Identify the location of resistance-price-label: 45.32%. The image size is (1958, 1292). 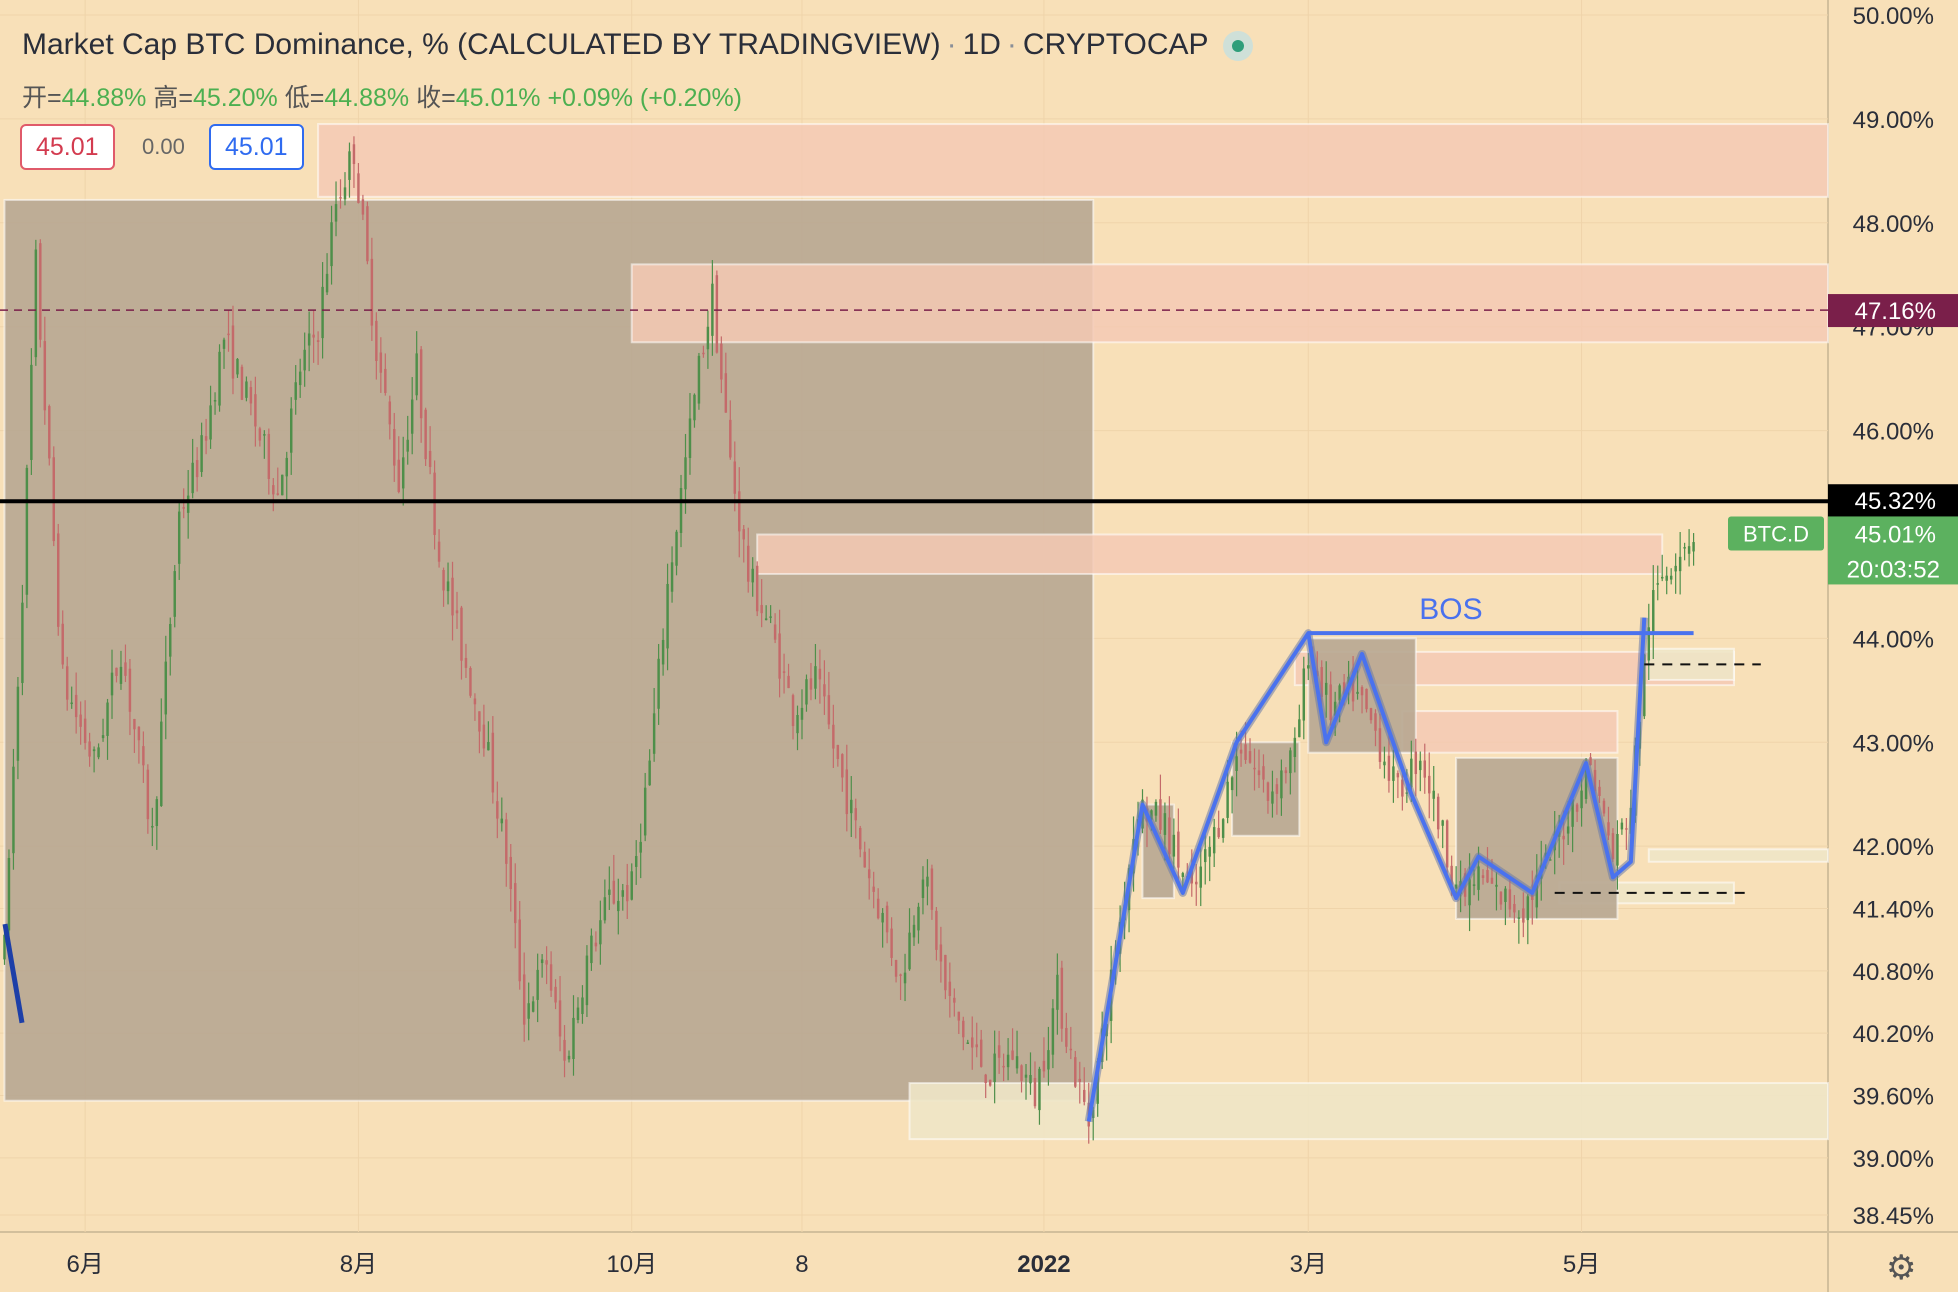
(1895, 501).